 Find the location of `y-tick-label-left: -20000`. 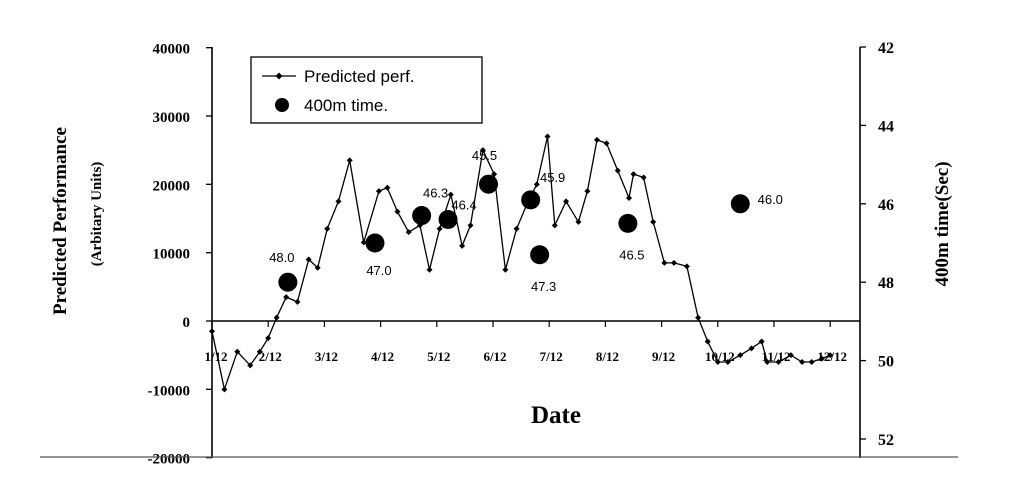

y-tick-label-left: -20000 is located at coordinates (169, 460).